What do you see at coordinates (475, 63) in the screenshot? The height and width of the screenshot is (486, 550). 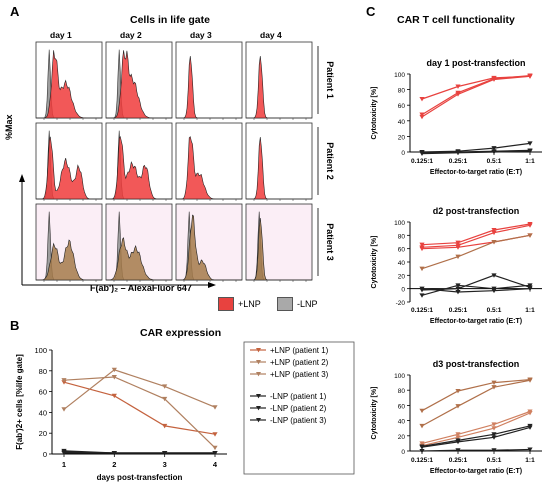 I see `chart-title: day 1 post-transfection` at bounding box center [475, 63].